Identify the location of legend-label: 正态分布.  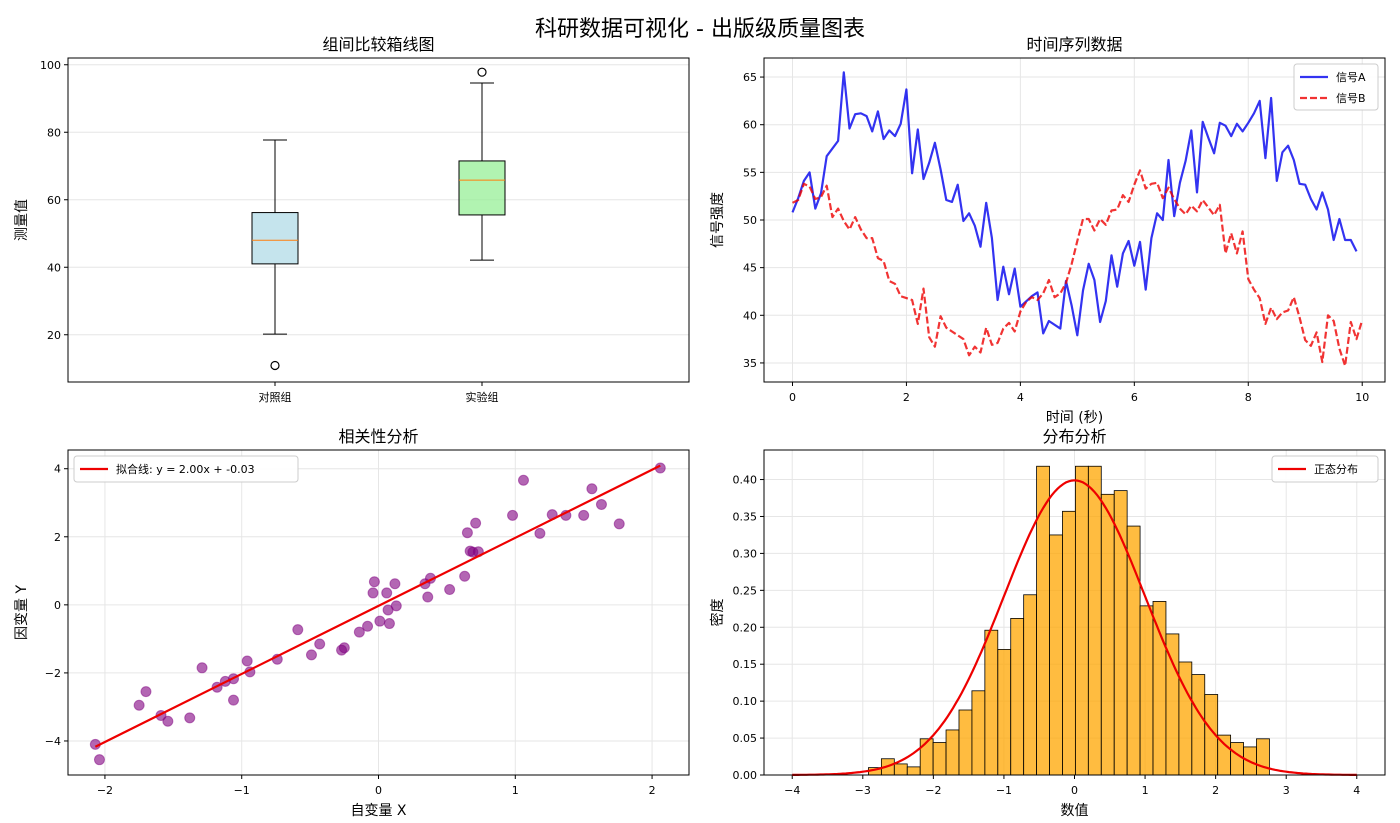
(1336, 469).